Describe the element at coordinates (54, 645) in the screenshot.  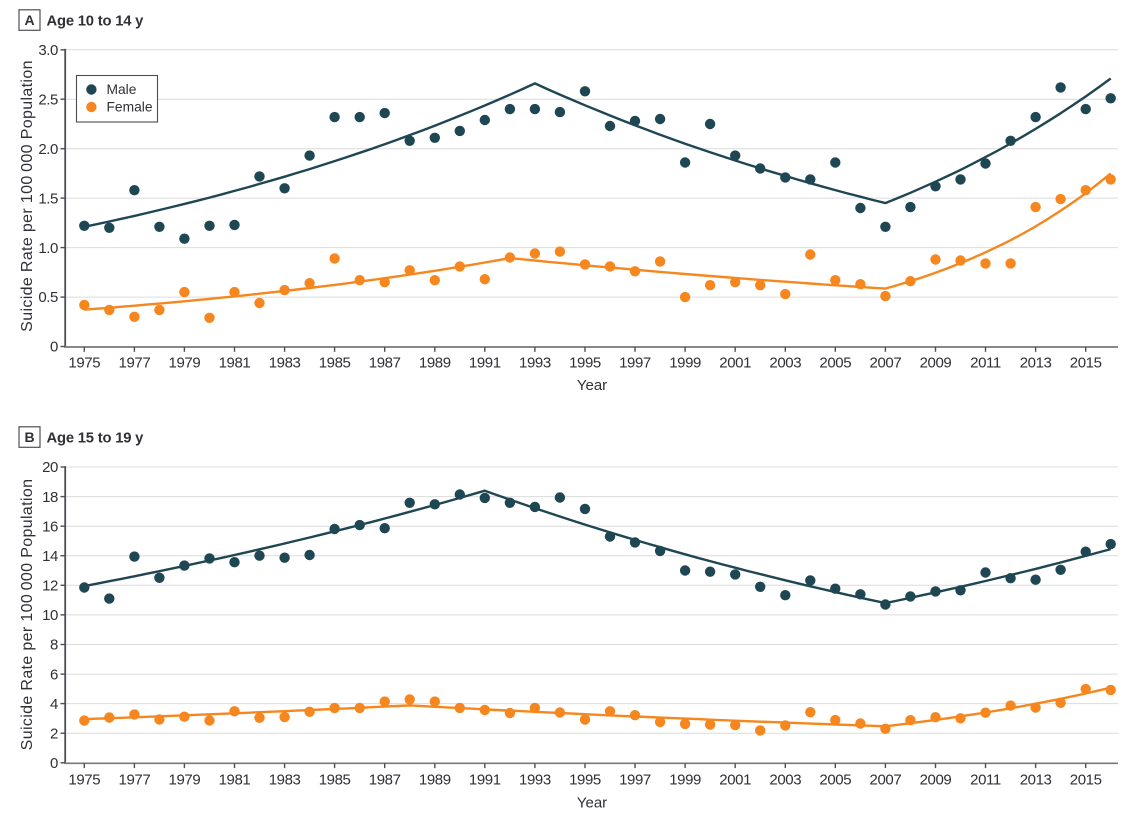
I see `svg-text: 8` at that location.